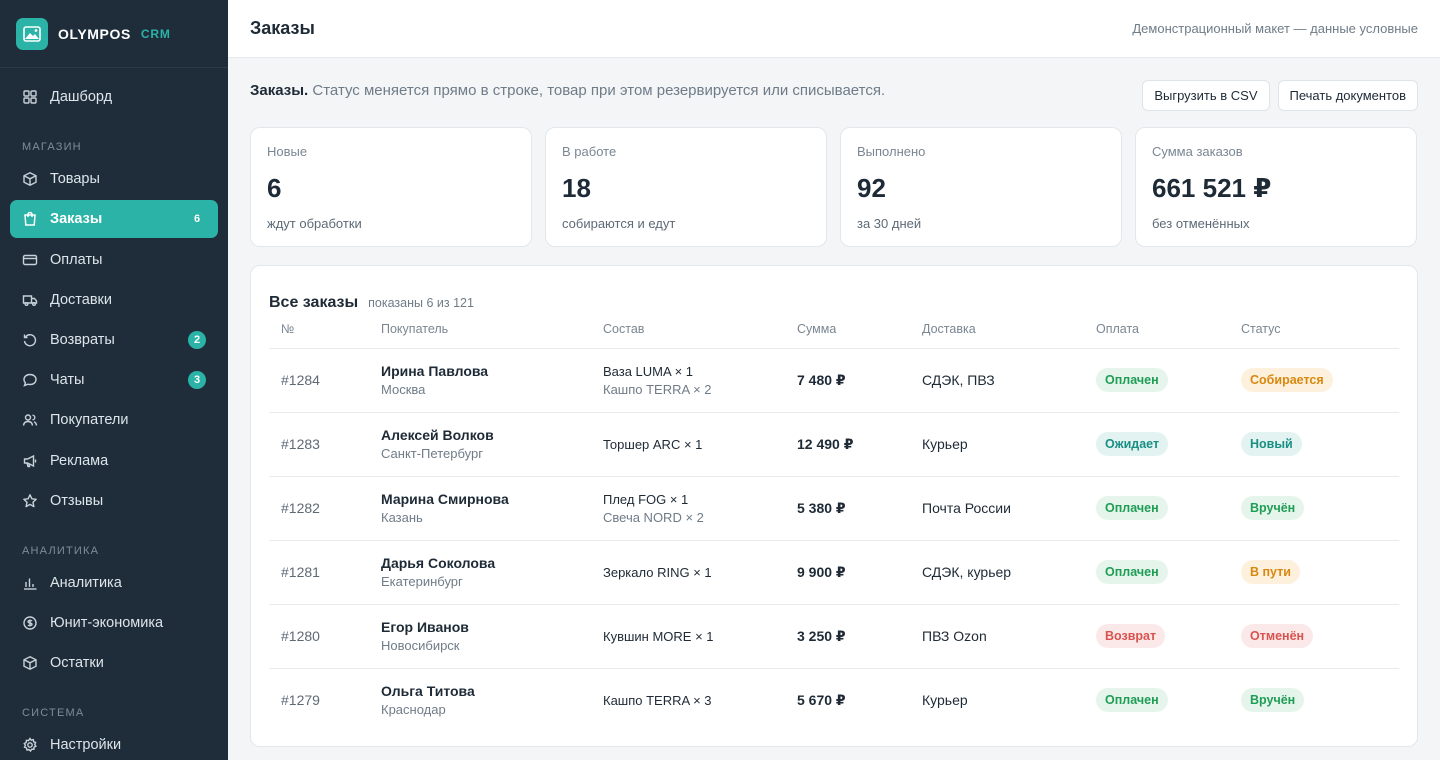 The height and width of the screenshot is (760, 1440). Describe the element at coordinates (325, 635) in the screenshot. I see `order-number: #1280` at that location.